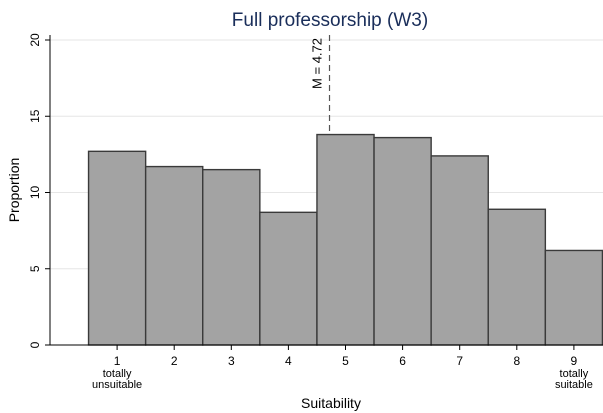 This screenshot has width=603, height=413. I want to click on y-tick-label: 0, so click(35, 344).